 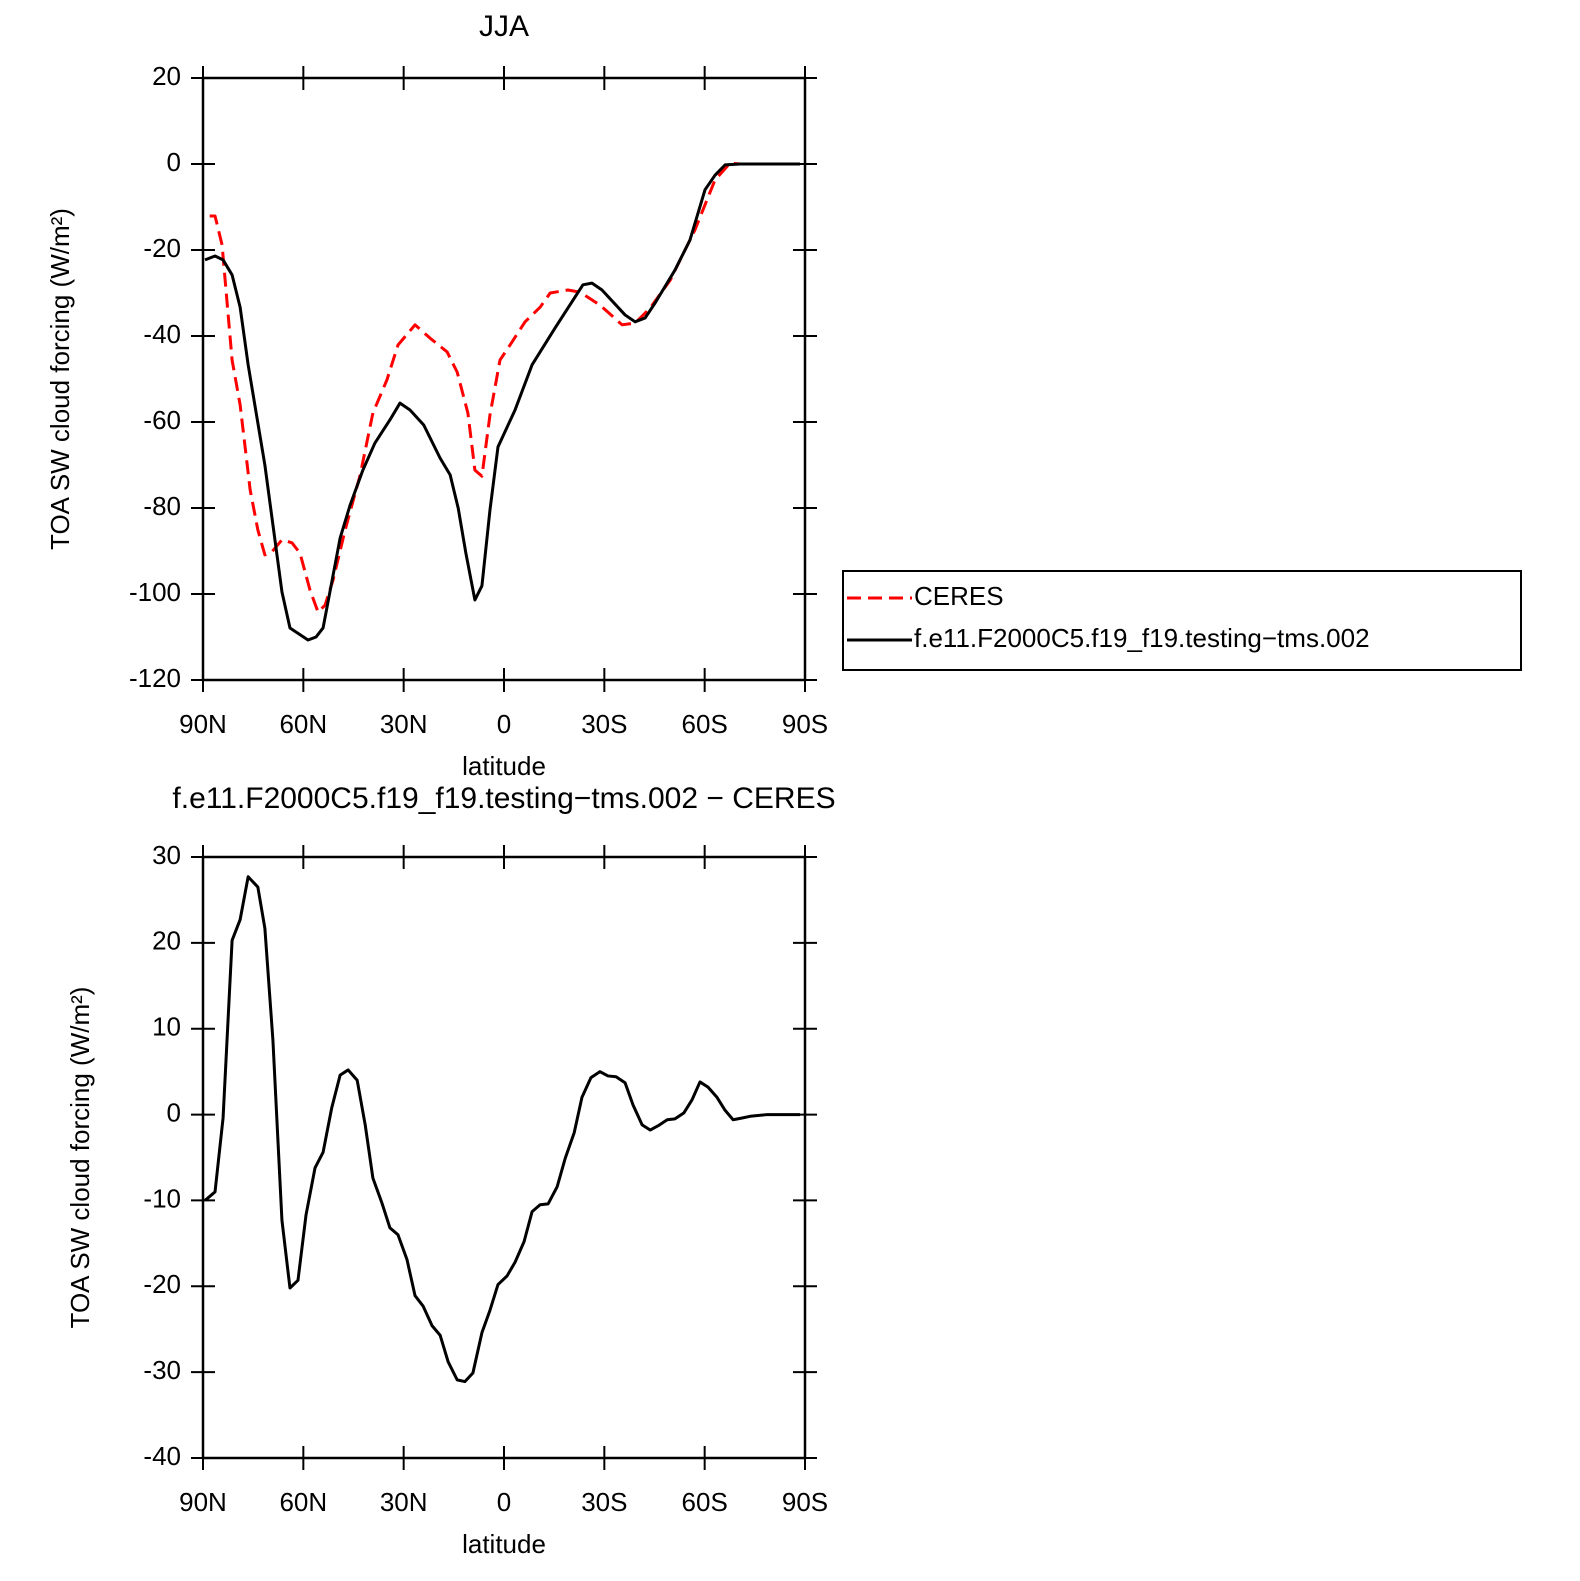 I want to click on y-tick-label: -10, so click(x=162, y=1198).